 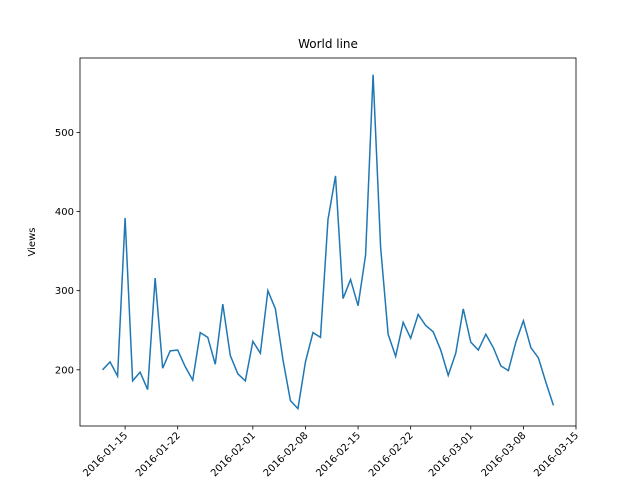 I want to click on x-tick-label: 2016-02-22, so click(x=391, y=454).